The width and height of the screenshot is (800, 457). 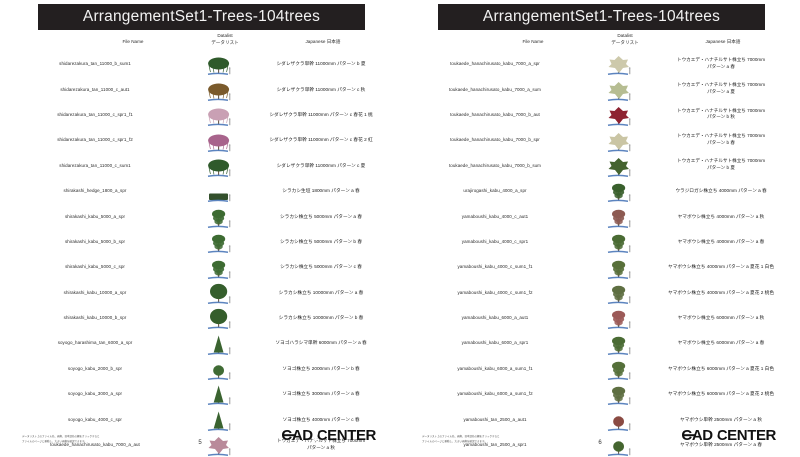 What do you see at coordinates (721, 445) in the screenshot?
I see `cell-japanese-name: ヤマボウシ単幹 2500mm パターン a 春` at bounding box center [721, 445].